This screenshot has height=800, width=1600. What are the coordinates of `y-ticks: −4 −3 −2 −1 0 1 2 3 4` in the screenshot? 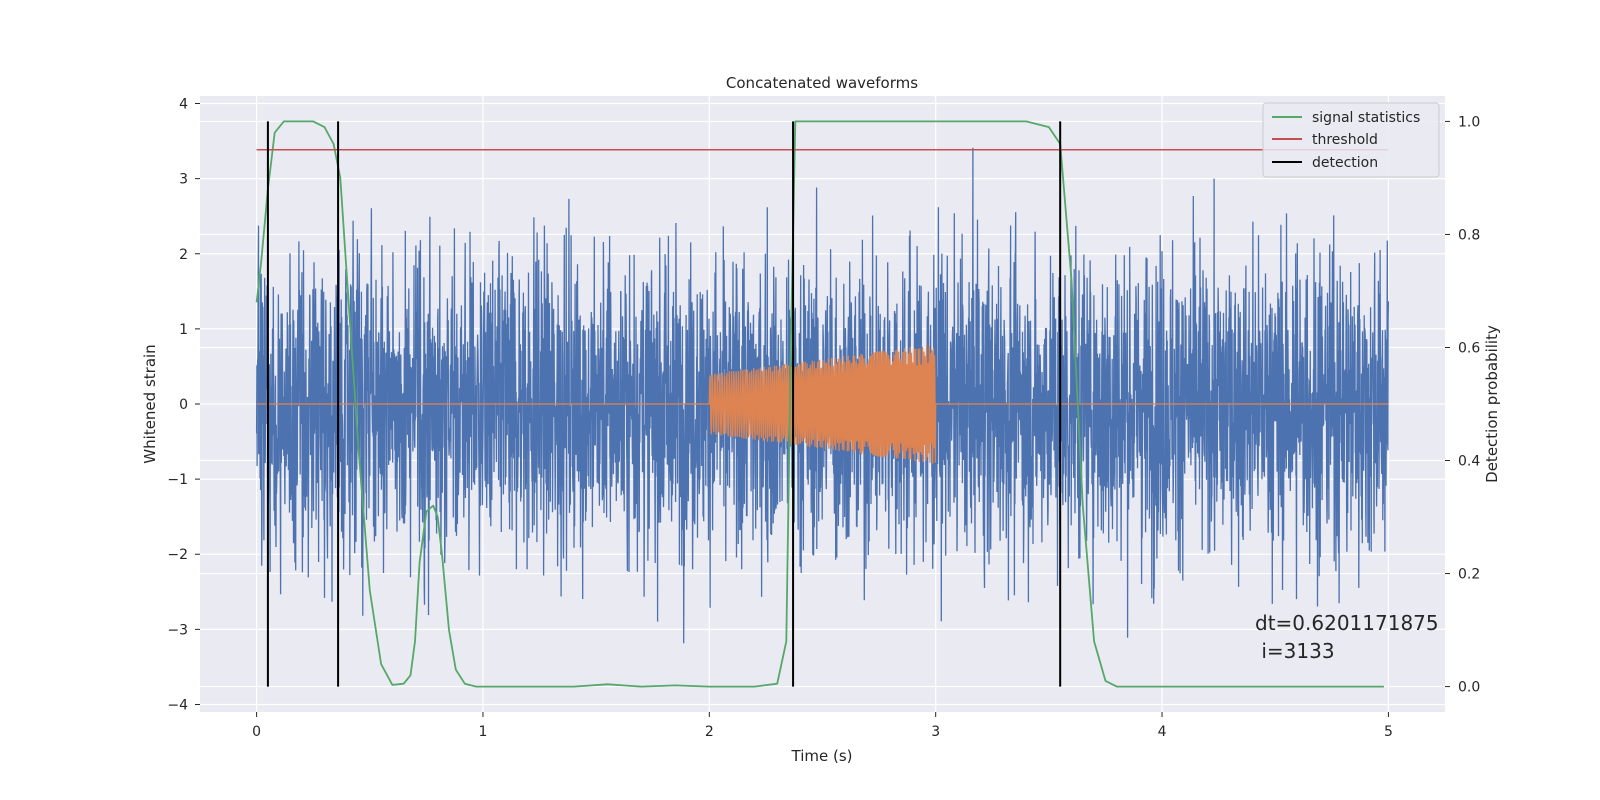 It's located at (183, 405).